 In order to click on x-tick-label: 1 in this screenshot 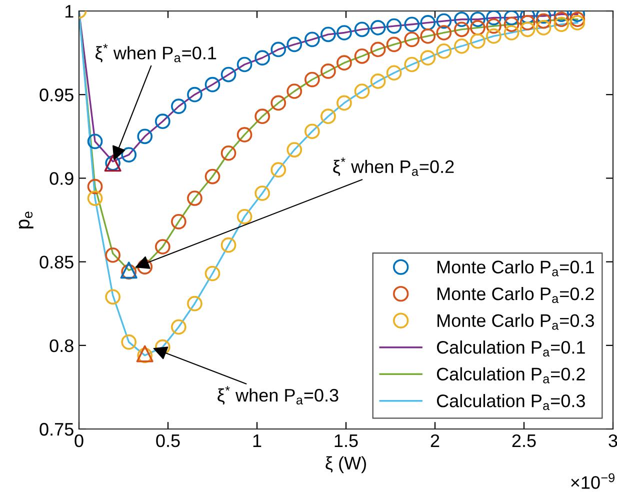, I will do `click(257, 440)`.